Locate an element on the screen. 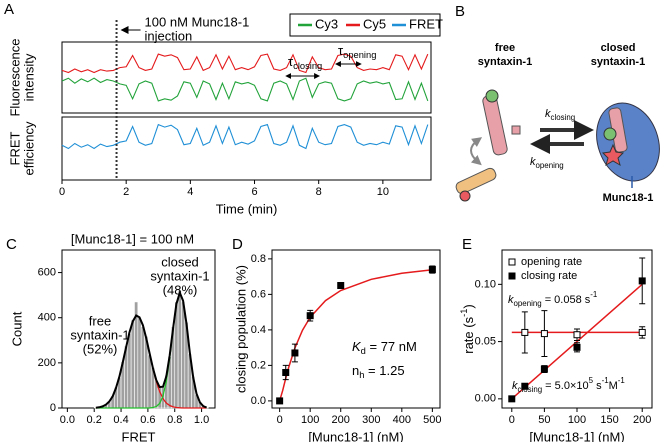 This screenshot has width=668, height=442. y-tick-label: 600 is located at coordinates (47, 272).